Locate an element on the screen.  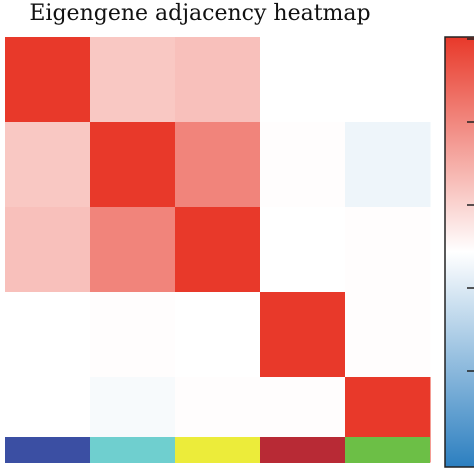
heatmap-cell-r1-c5 is located at coordinates (388, 80).